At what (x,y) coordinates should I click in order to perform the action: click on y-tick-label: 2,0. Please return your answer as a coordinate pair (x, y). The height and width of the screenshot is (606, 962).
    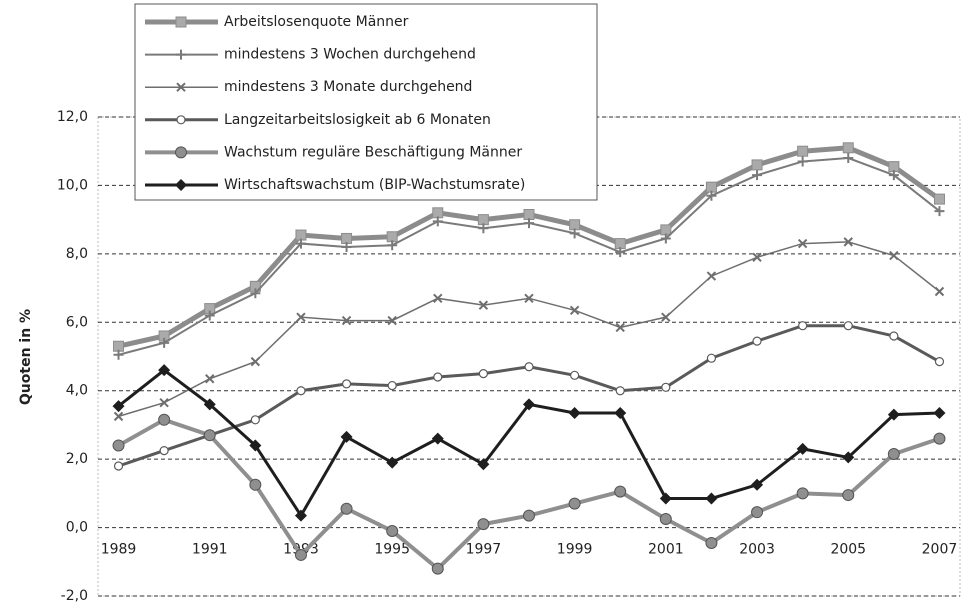
    Looking at the image, I should click on (77, 459).